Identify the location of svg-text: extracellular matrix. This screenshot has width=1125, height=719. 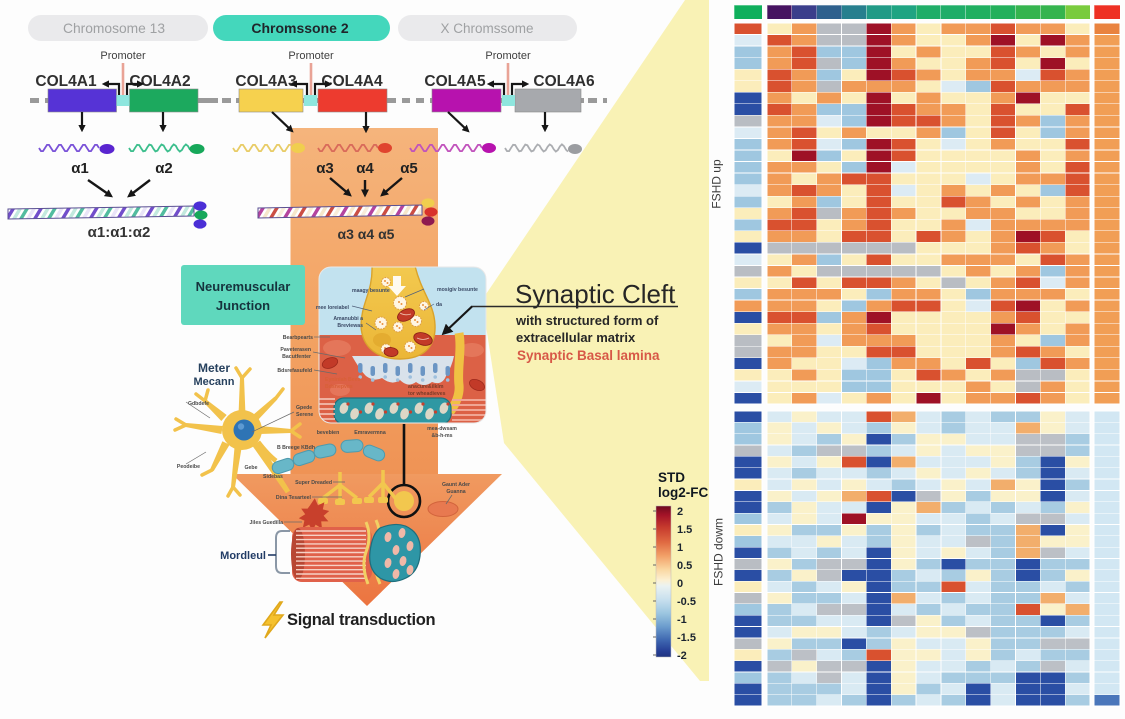
(576, 337).